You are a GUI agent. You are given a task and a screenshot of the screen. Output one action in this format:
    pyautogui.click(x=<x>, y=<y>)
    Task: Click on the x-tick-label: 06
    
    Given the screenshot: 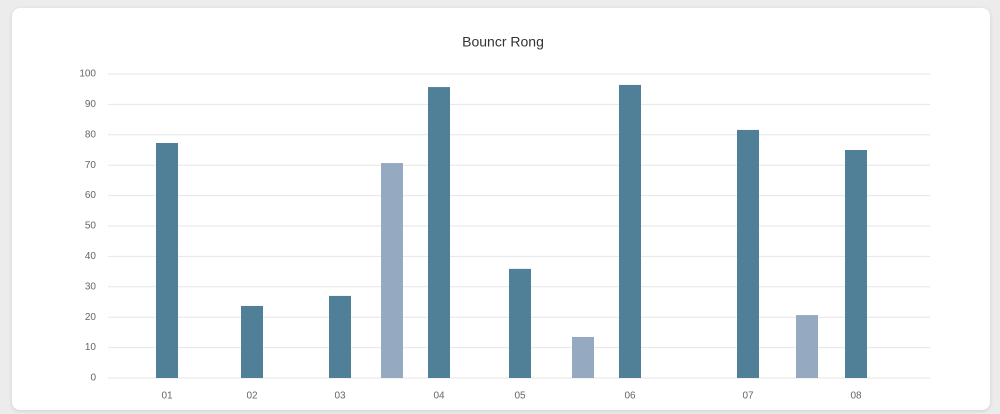 What is the action you would take?
    pyautogui.click(x=630, y=396)
    